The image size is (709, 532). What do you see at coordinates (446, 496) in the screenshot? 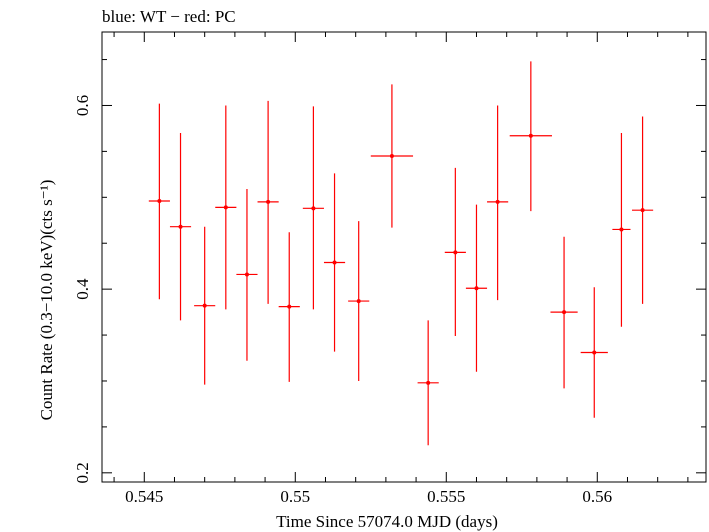
I see `x-tick-label: 0.555` at bounding box center [446, 496].